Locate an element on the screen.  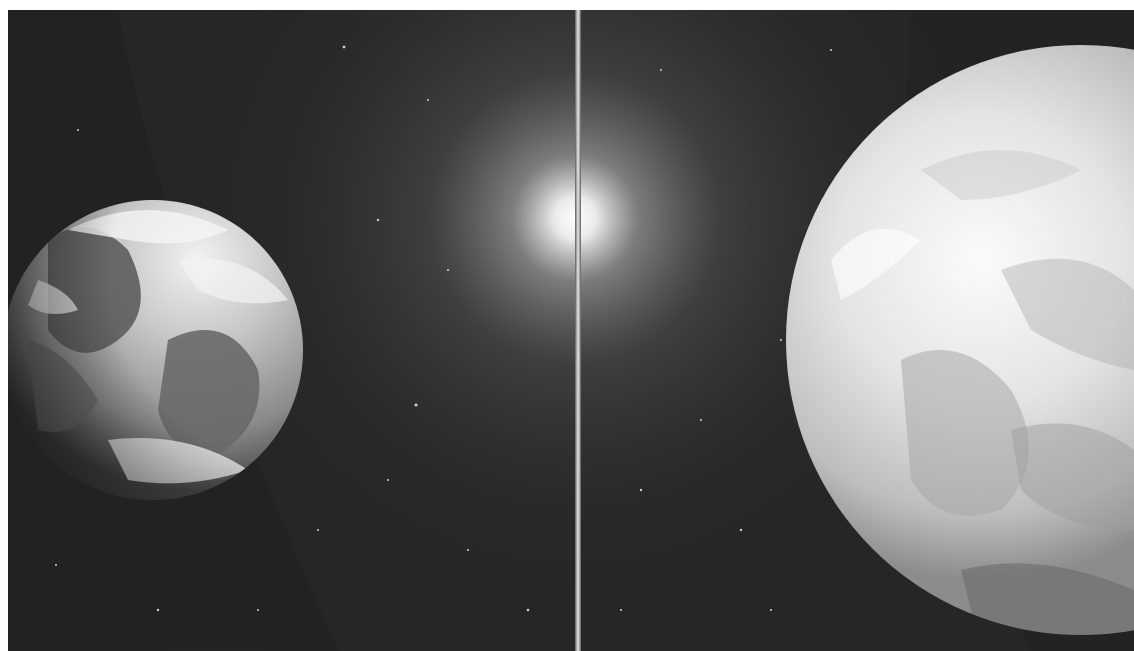
panel-divider is located at coordinates (578, 330).